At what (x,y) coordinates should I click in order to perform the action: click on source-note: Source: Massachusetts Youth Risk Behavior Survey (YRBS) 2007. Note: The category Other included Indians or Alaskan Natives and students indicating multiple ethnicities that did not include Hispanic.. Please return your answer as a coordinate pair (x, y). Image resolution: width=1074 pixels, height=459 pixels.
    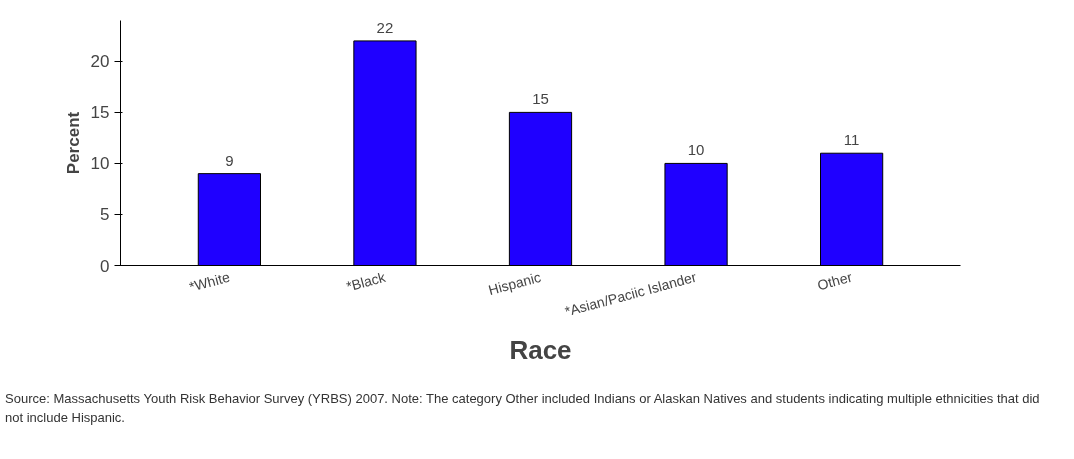
    Looking at the image, I should click on (523, 408).